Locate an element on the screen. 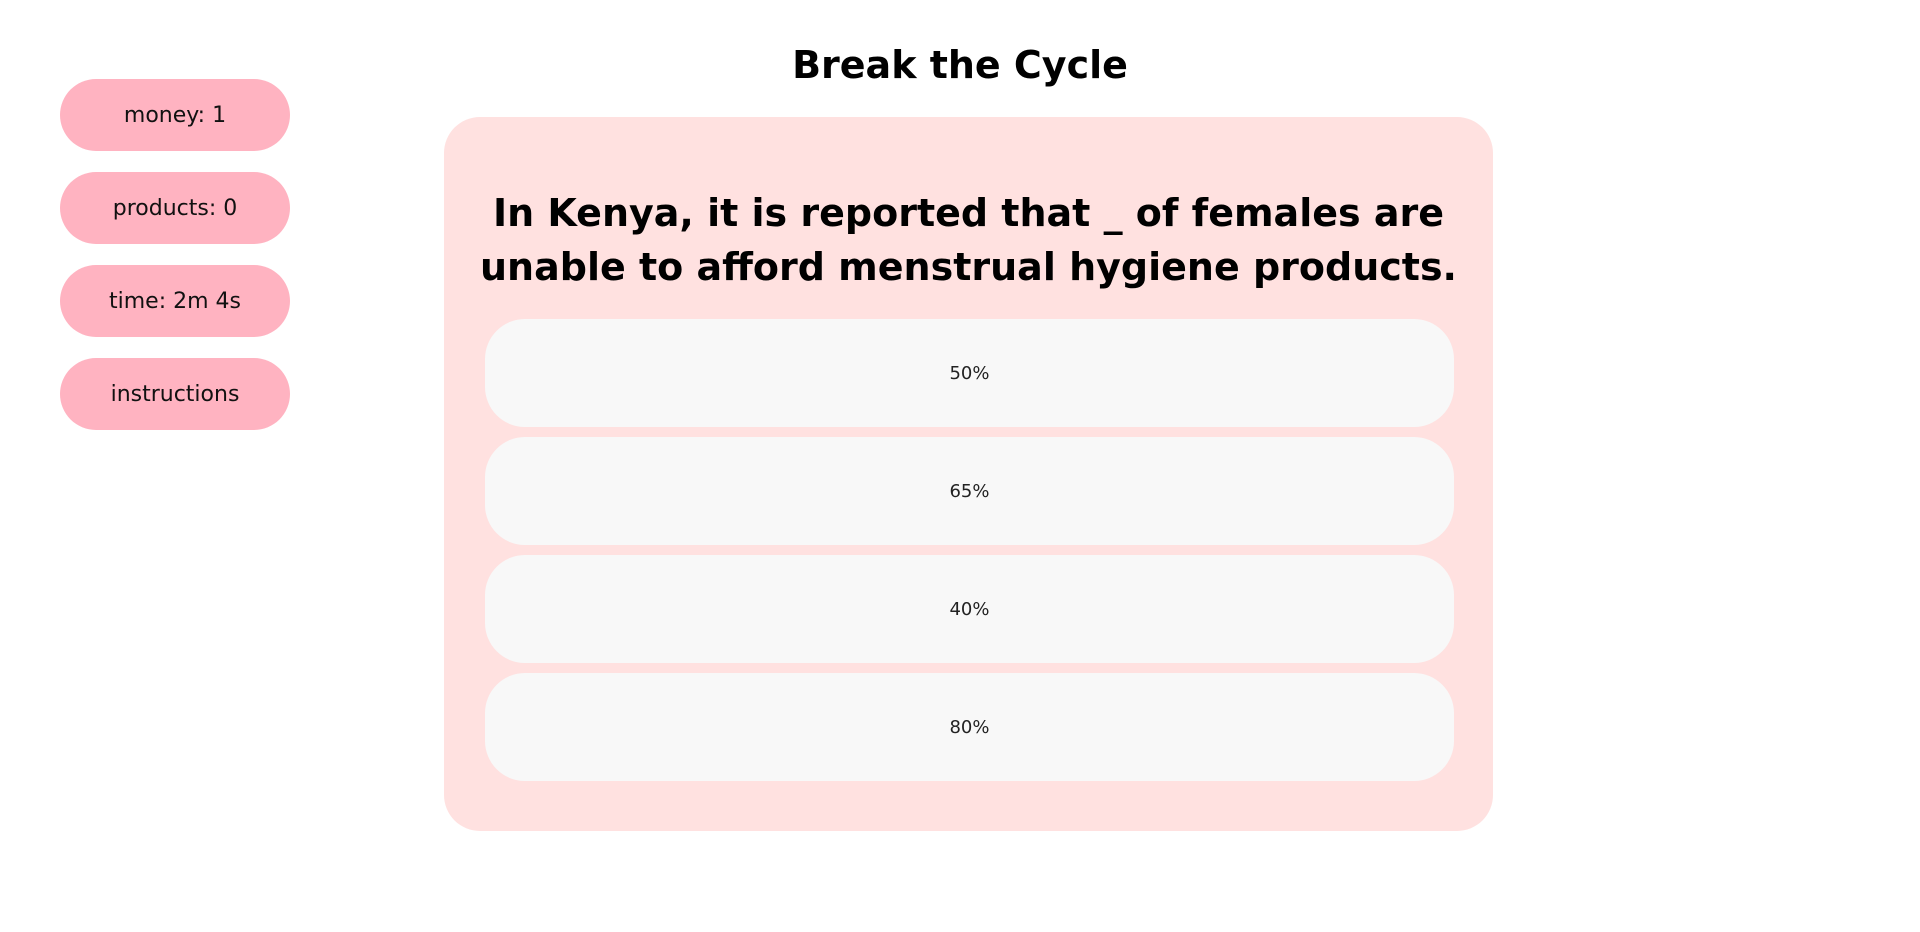 The height and width of the screenshot is (932, 1920). answer-option-40: 40% is located at coordinates (969, 609).